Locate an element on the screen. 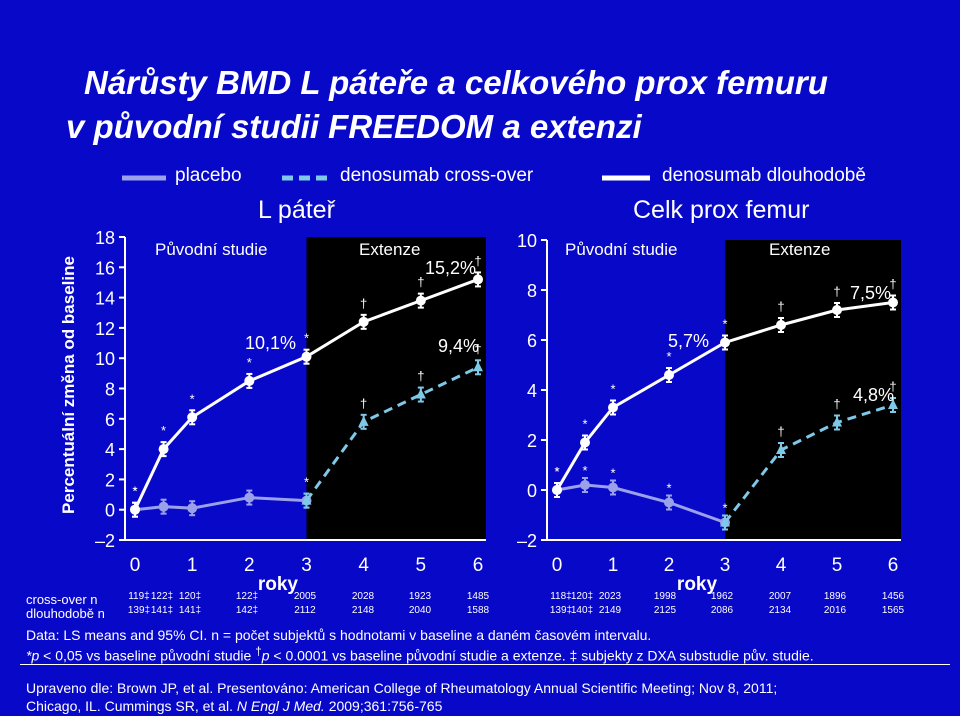 This screenshot has width=960, height=716. n-longterm-value: 139‡ is located at coordinates (139, 610).